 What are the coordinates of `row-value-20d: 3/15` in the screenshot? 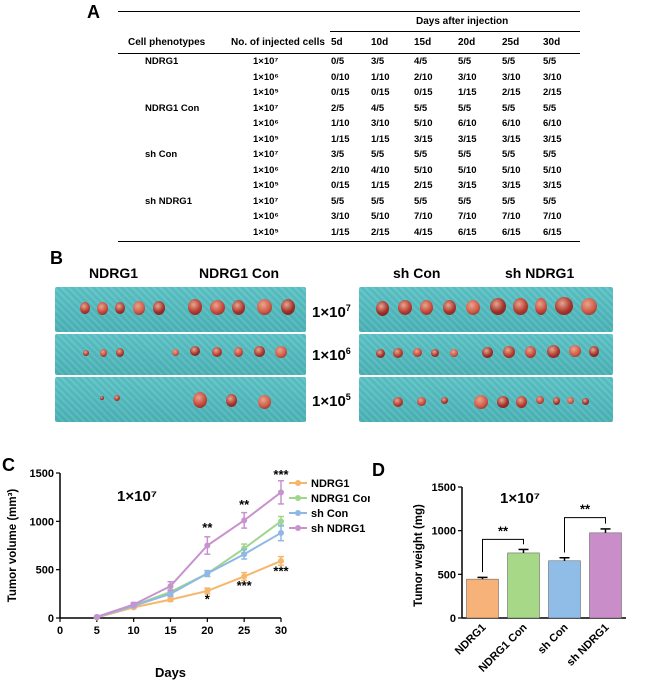 It's located at (467, 139).